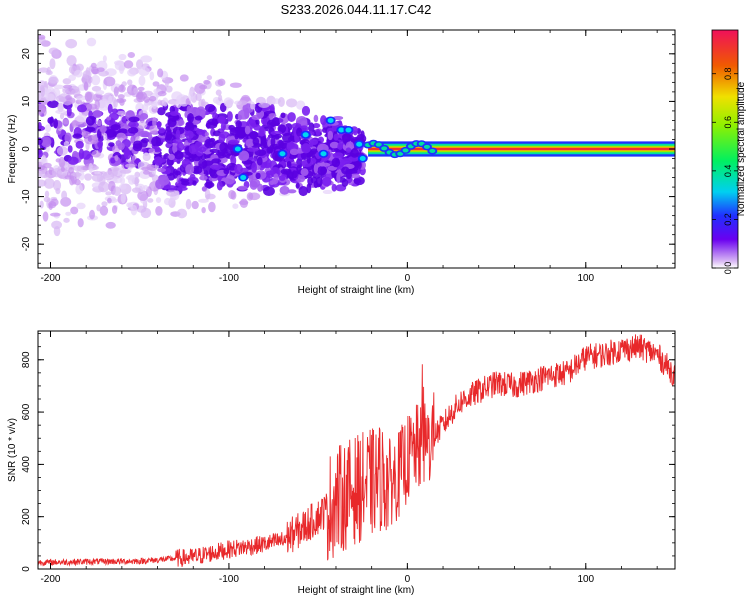 This screenshot has height=600, width=750. What do you see at coordinates (26, 359) in the screenshot?
I see `y-tick-label: 800` at bounding box center [26, 359].